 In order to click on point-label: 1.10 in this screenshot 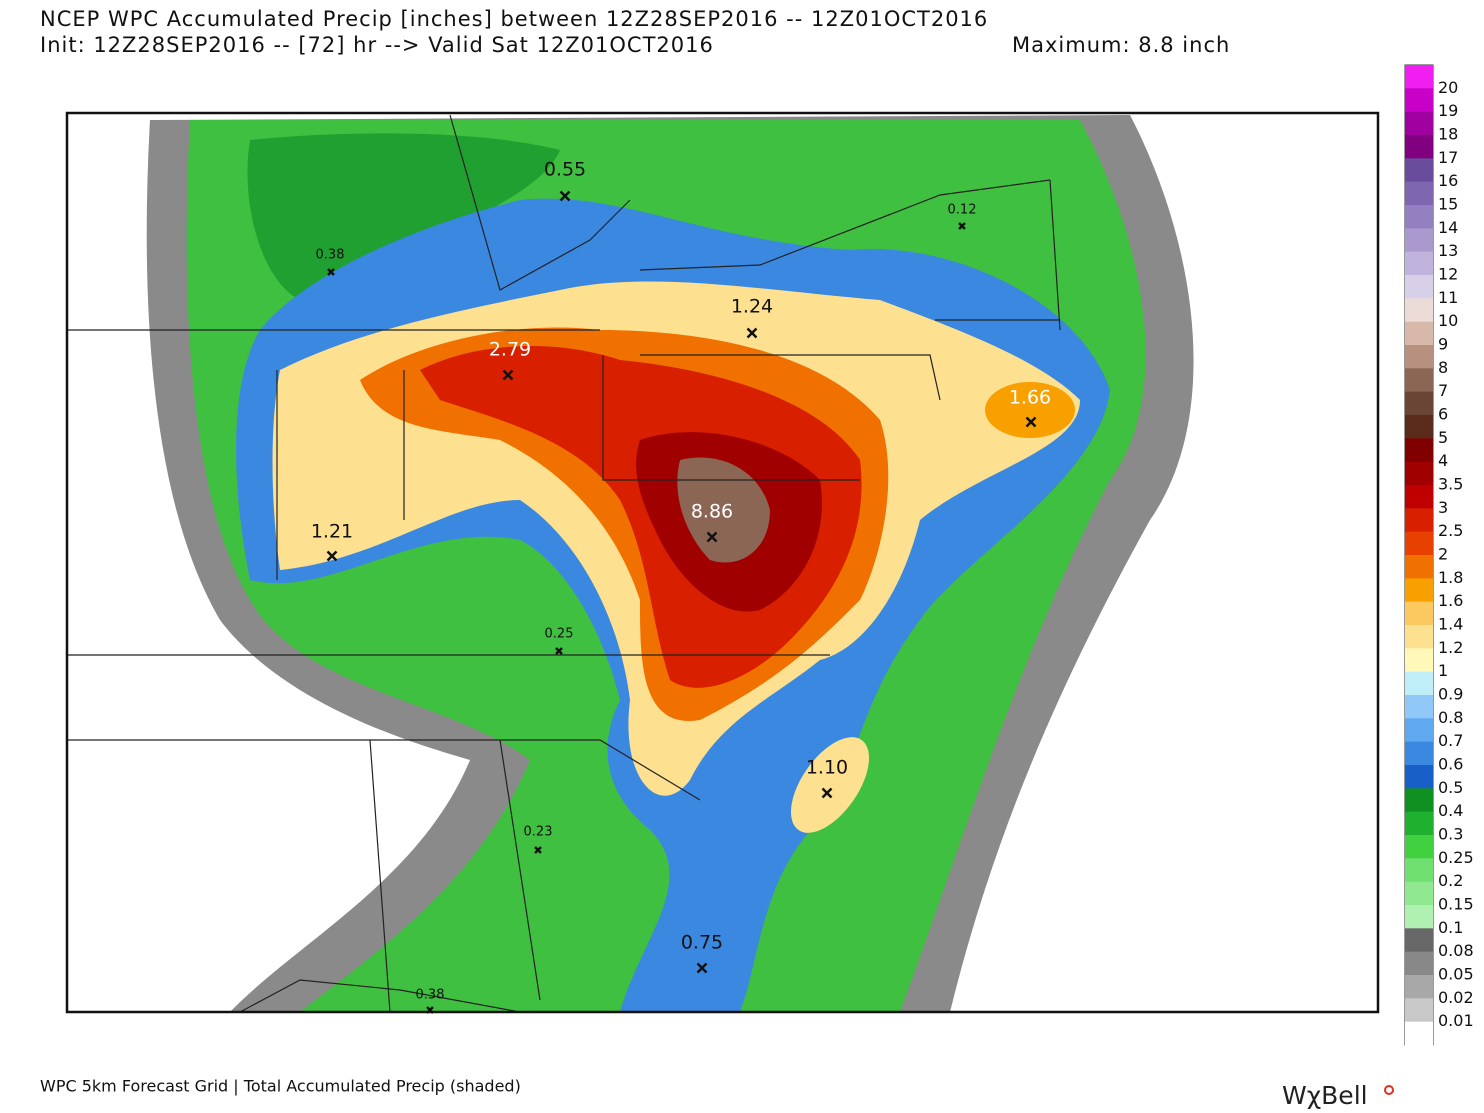, I will do `click(827, 768)`.